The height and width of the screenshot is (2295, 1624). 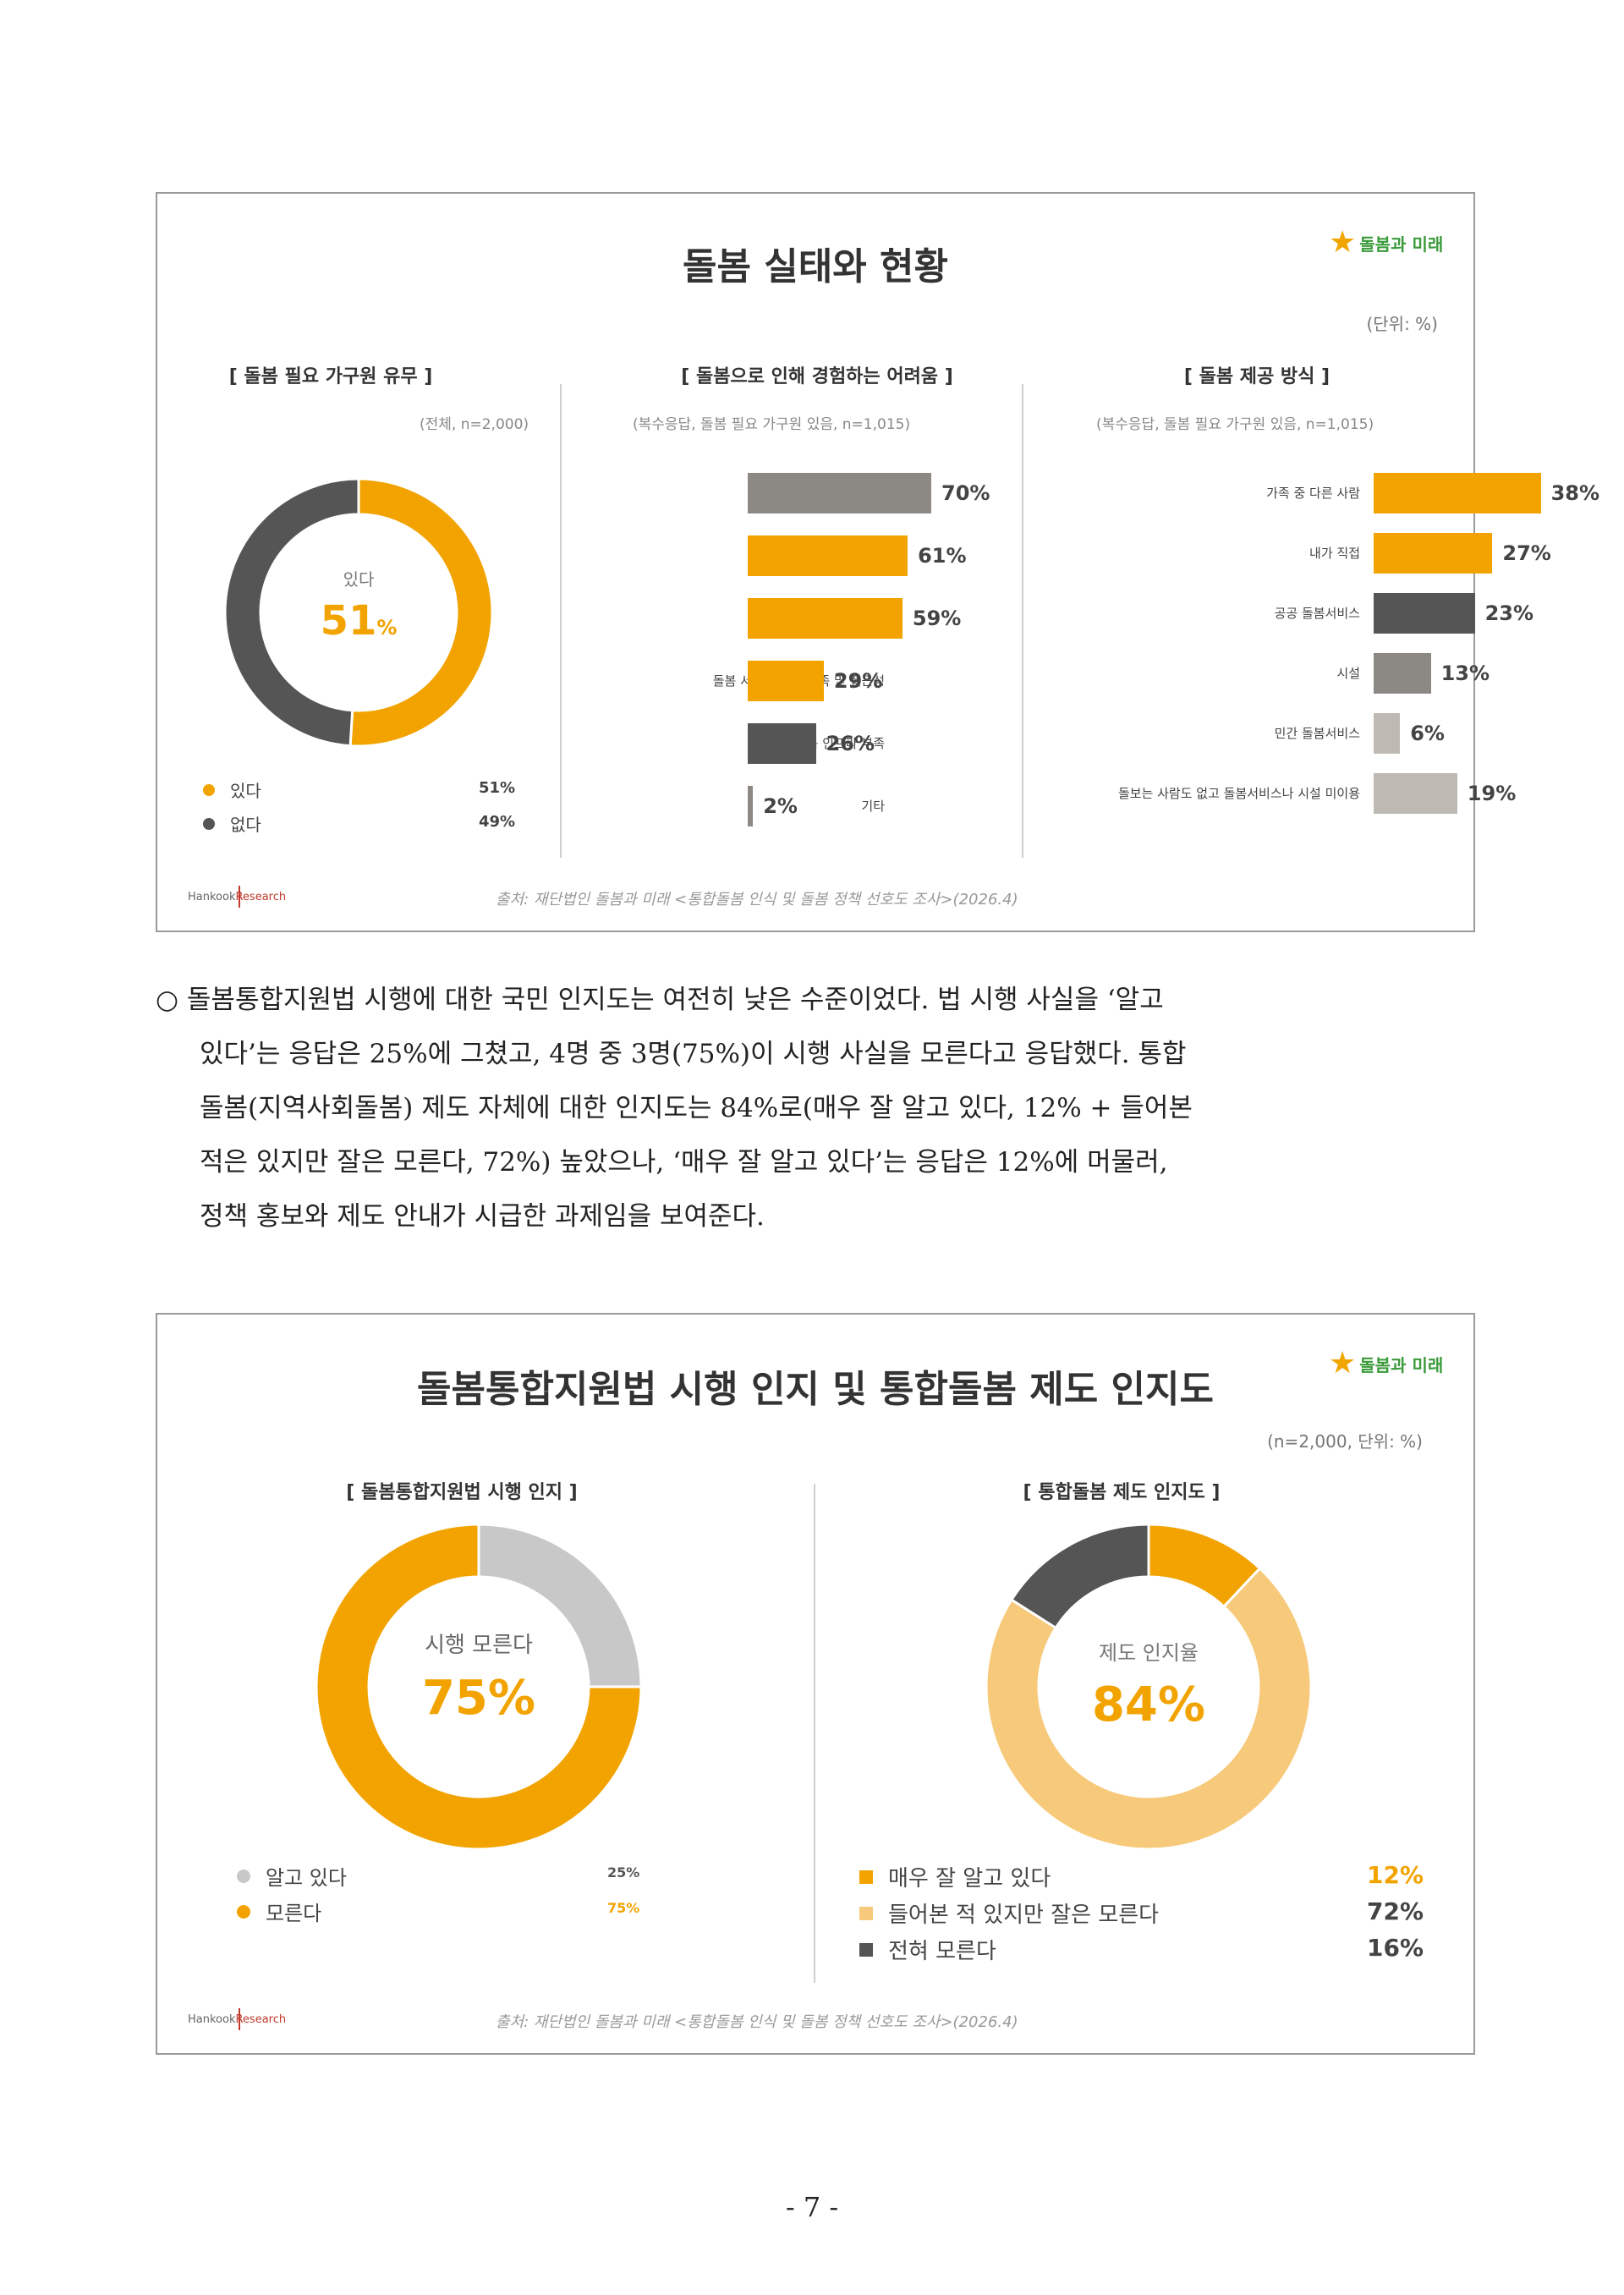 I want to click on bar-category-label: 내가 직접, so click(x=1334, y=553).